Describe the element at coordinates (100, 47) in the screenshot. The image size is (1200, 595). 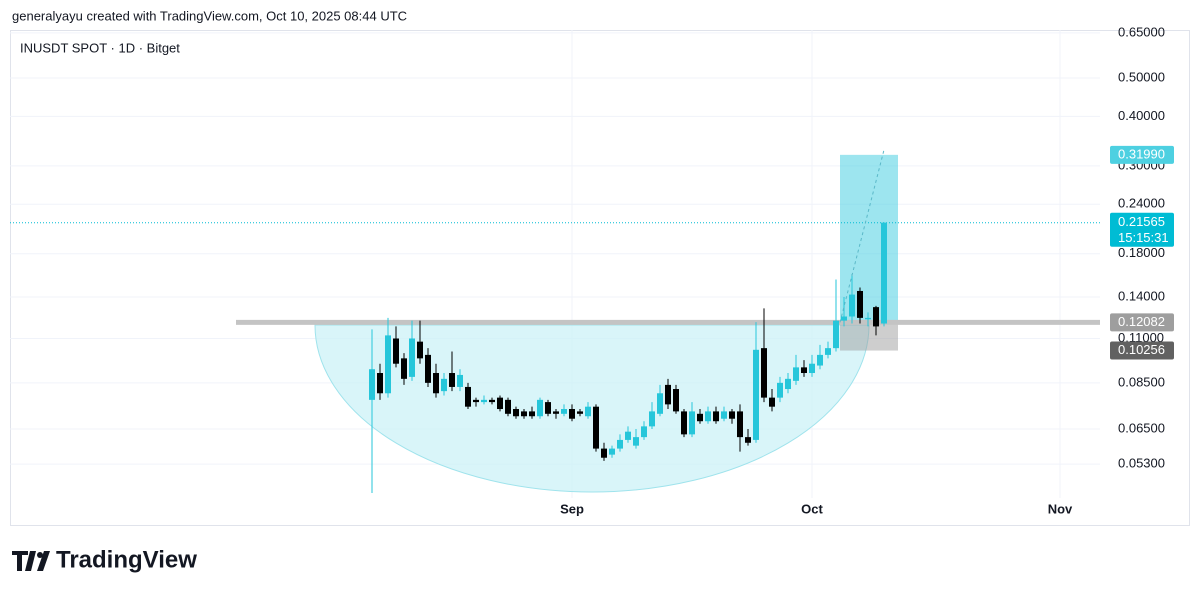
I see `chart-title: INUSDT SPOT · 1D · Bitget` at that location.